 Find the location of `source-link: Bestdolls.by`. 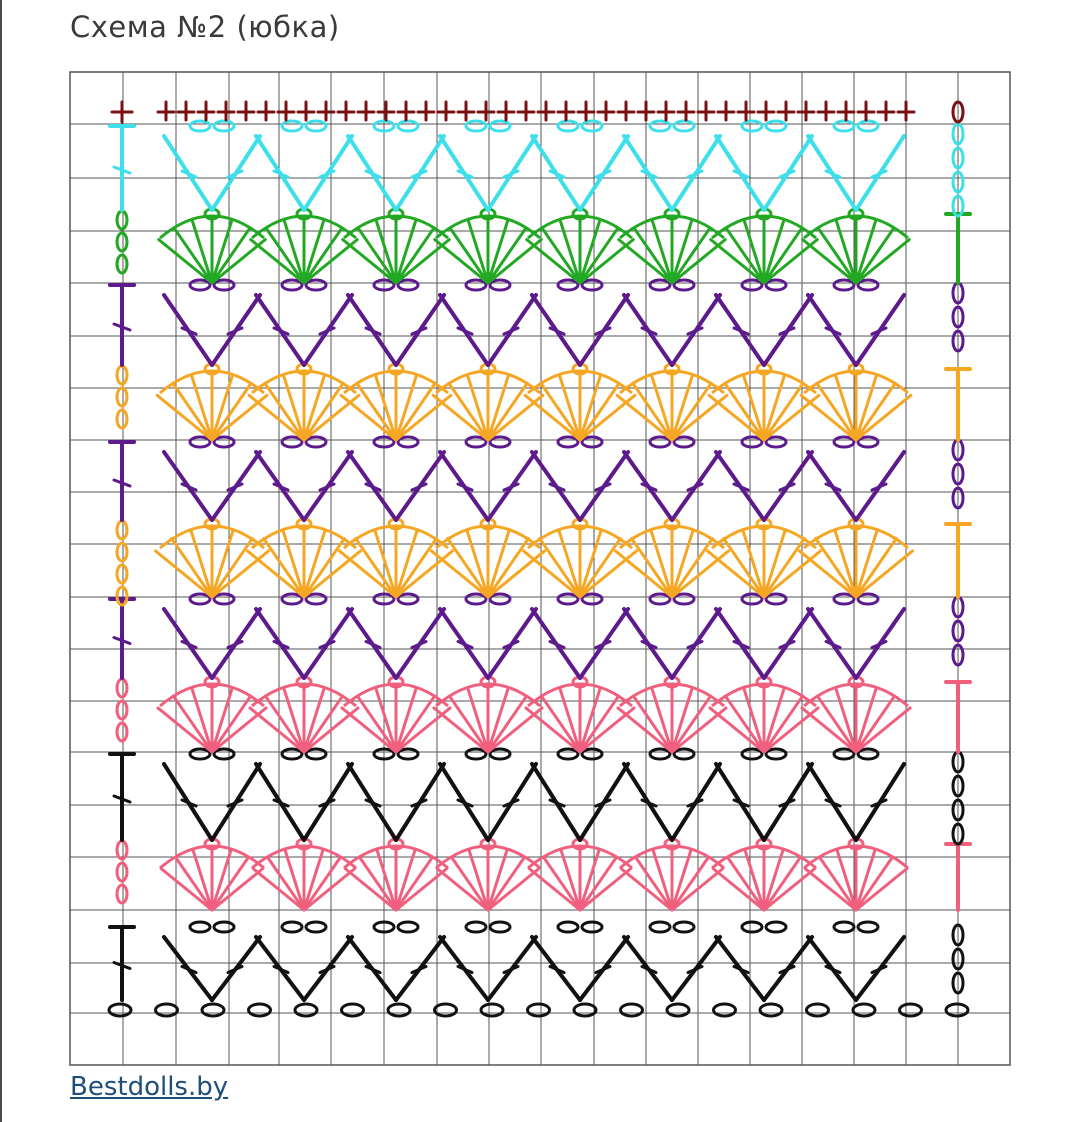

source-link: Bestdolls.by is located at coordinates (149, 1087).